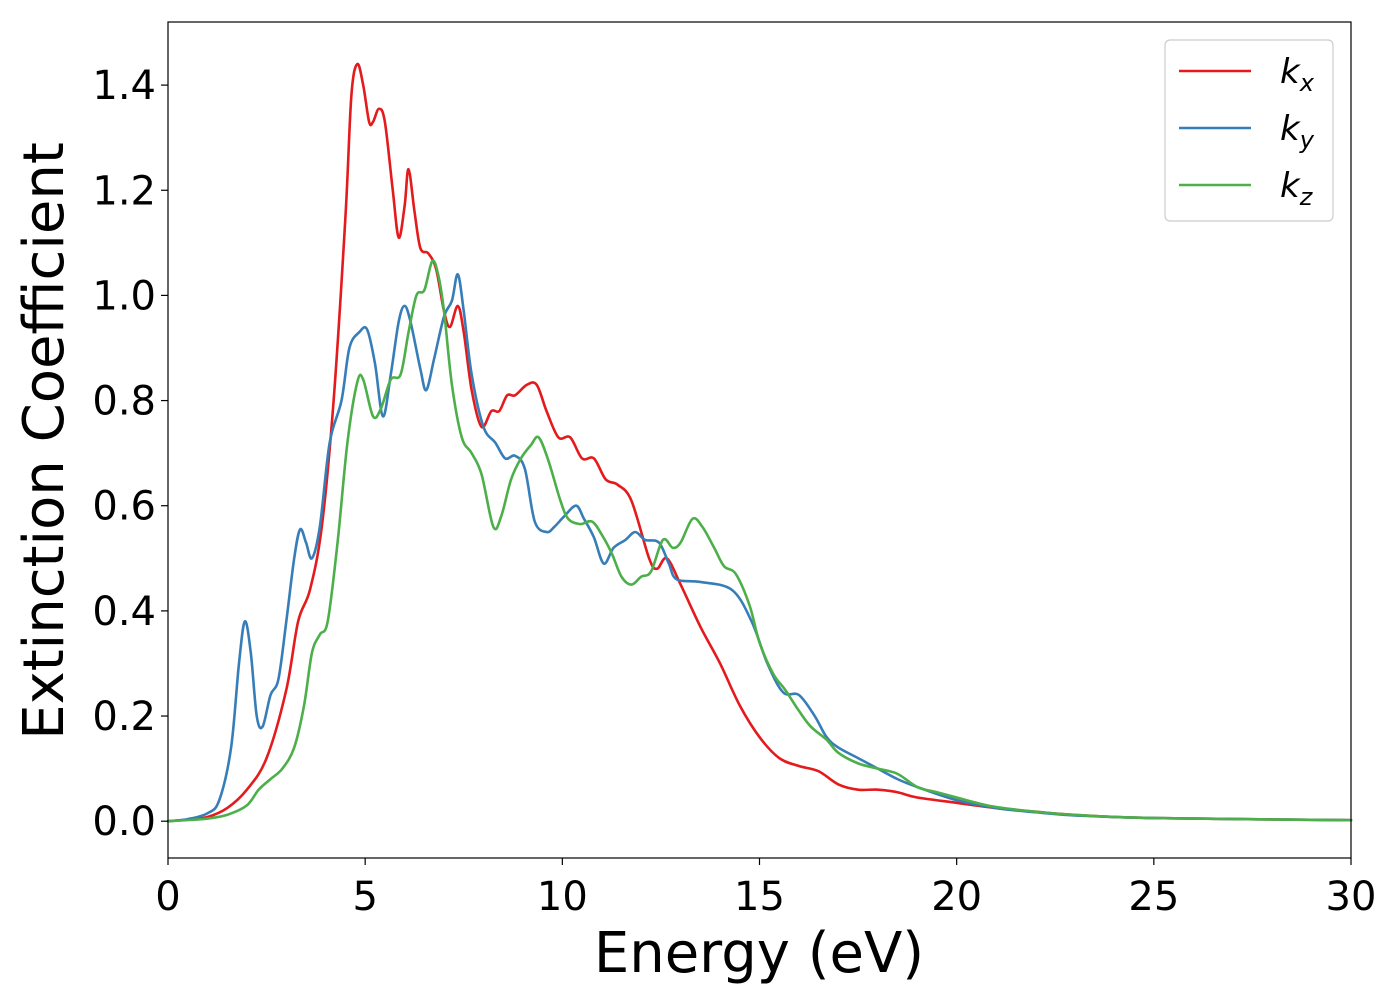  Describe the element at coordinates (1297, 131) in the screenshot. I see `legend-label-k-y: ky` at that location.